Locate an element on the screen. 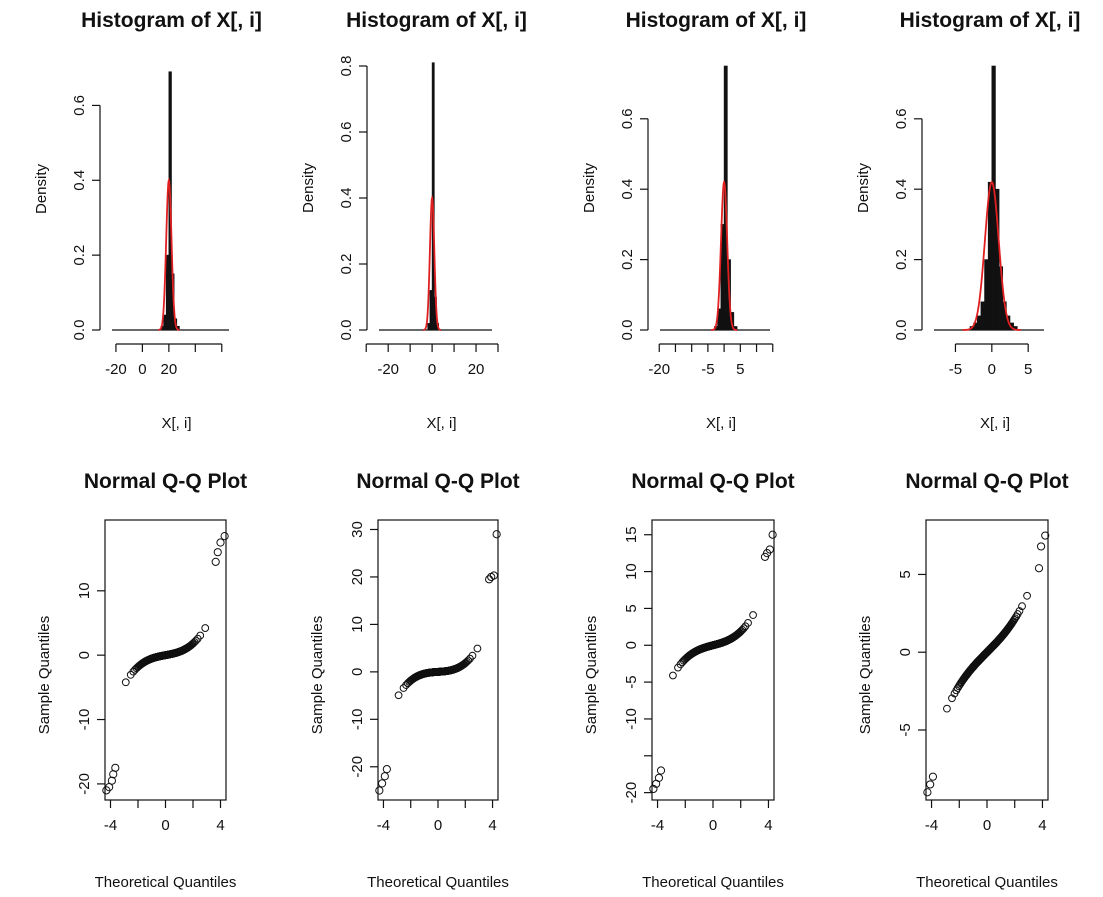 The height and width of the screenshot is (897, 1103). qq-points is located at coordinates (713, 662).